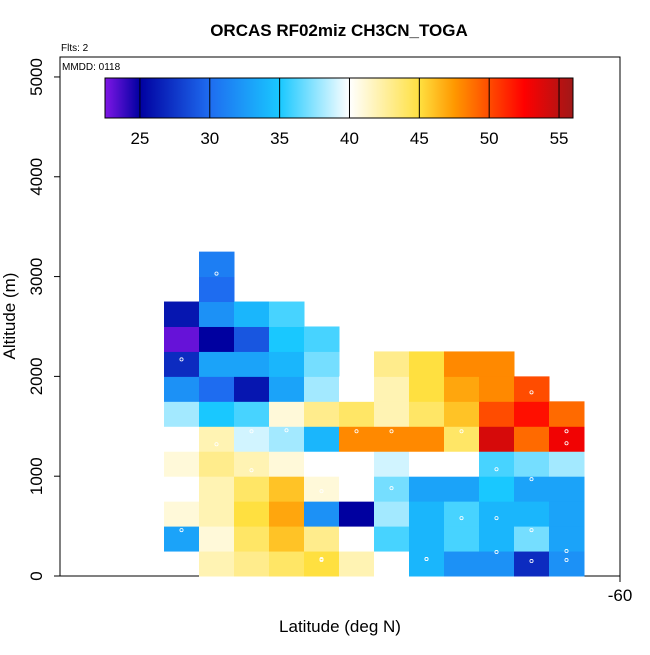 This screenshot has height=655, width=650. I want to click on date-note: MMDD: 0118, so click(91, 67).